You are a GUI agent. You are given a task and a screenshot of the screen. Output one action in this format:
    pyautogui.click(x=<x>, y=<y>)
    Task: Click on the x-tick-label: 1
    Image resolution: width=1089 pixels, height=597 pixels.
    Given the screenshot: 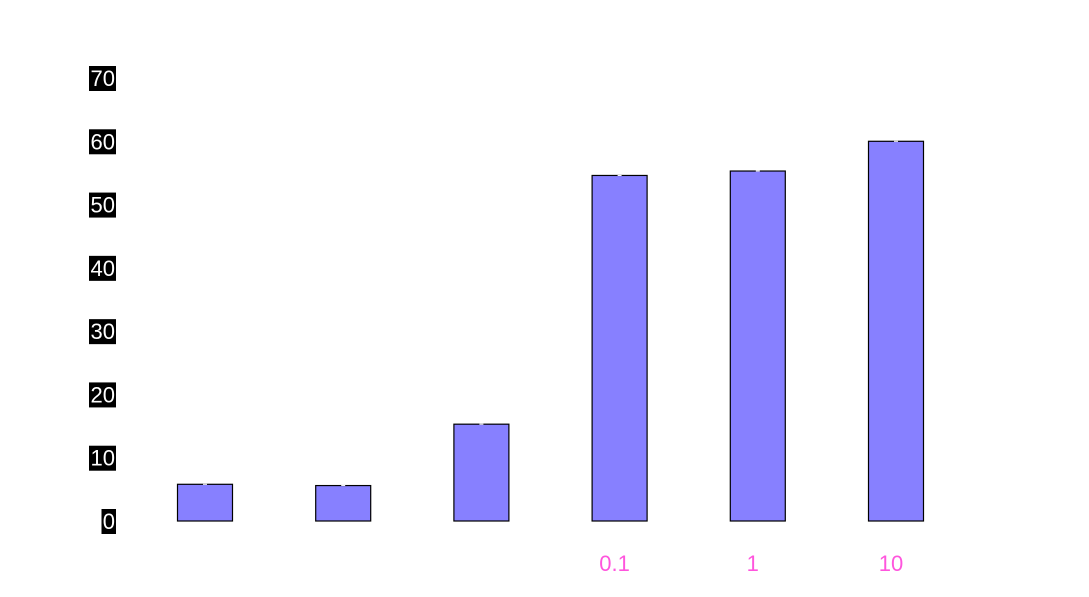 What is the action you would take?
    pyautogui.click(x=753, y=563)
    